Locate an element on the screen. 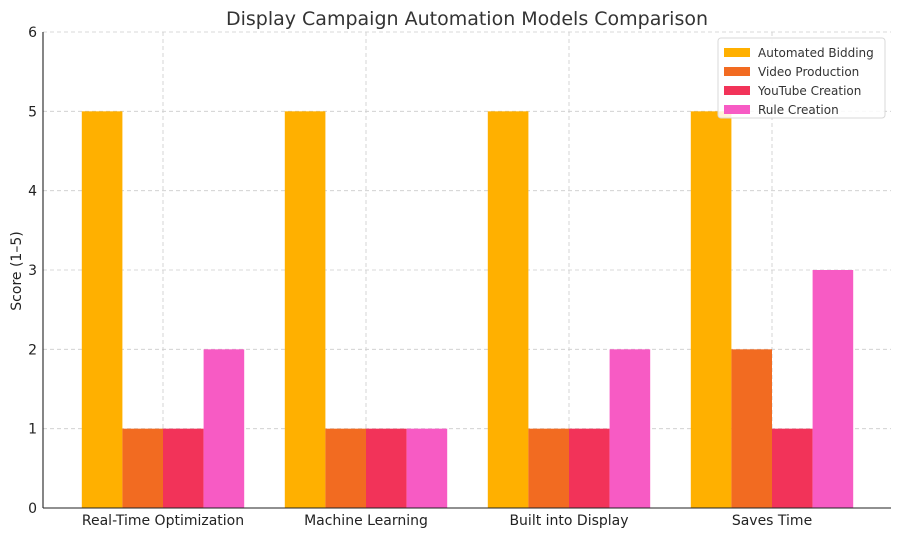  legend-box is located at coordinates (801, 78).